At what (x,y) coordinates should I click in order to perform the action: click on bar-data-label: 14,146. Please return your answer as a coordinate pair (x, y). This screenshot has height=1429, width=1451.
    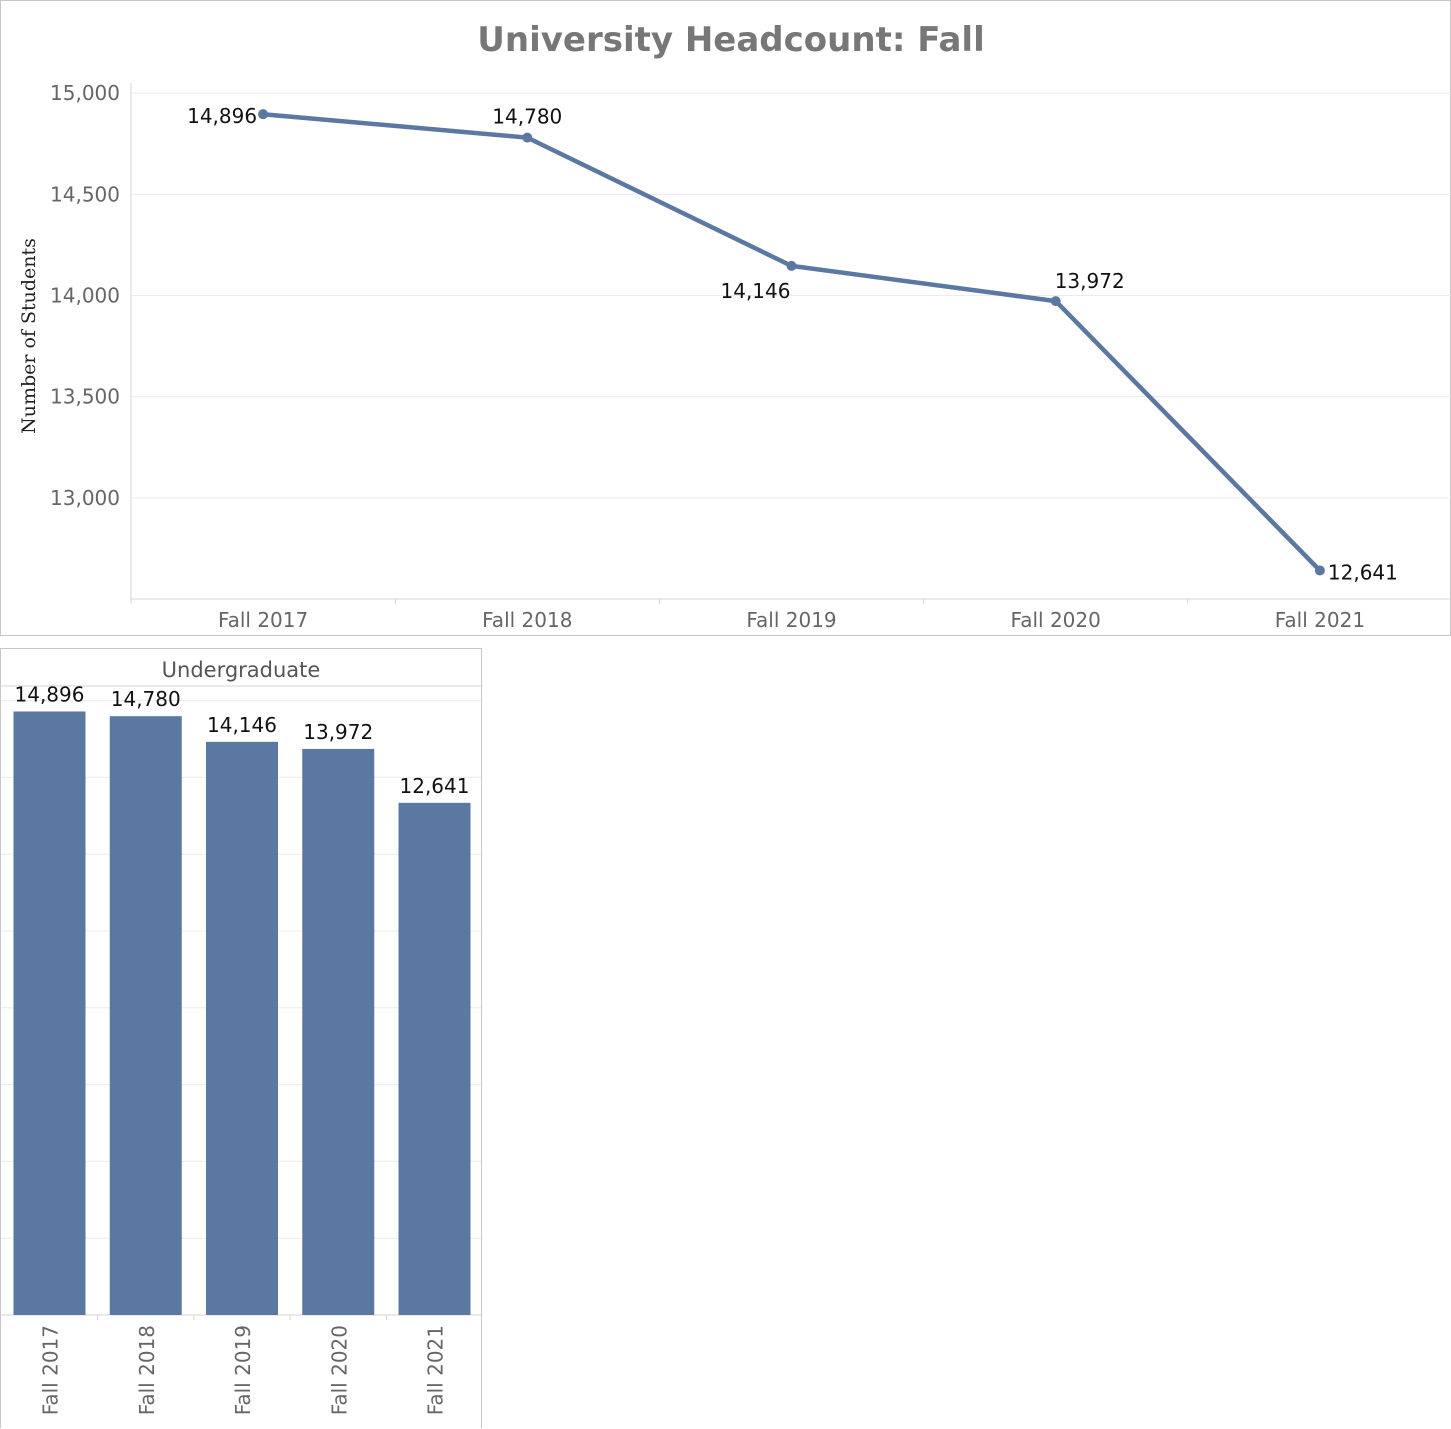
    Looking at the image, I should click on (242, 725).